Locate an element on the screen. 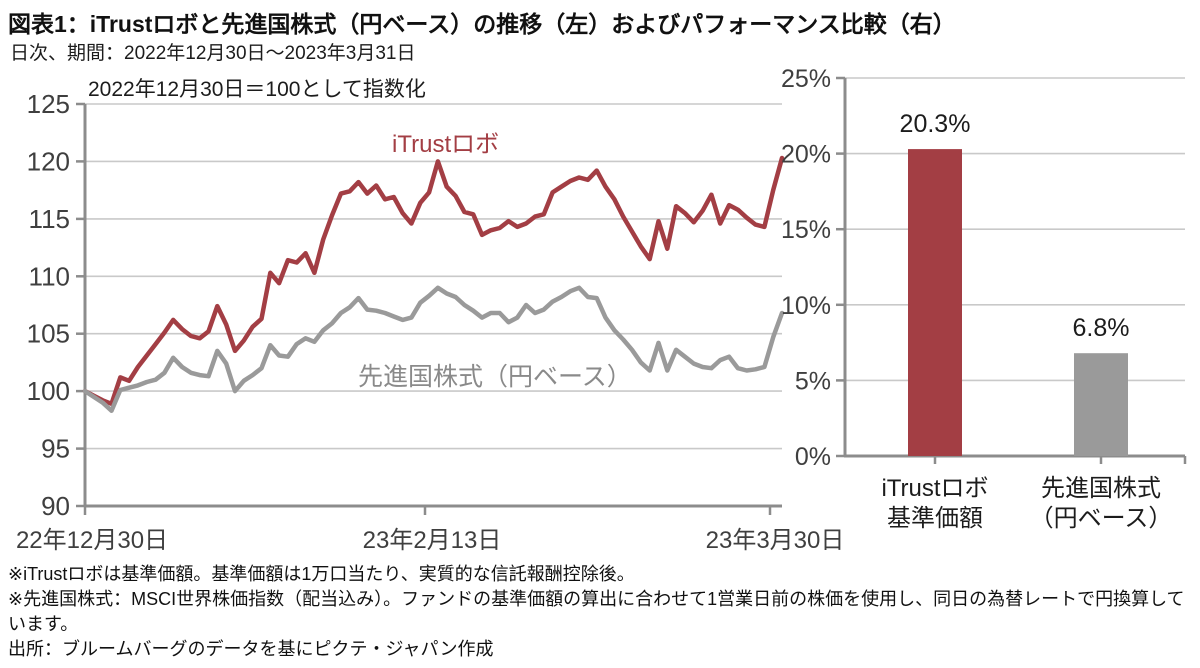 The width and height of the screenshot is (1200, 668). y-tick-label: 125 is located at coordinates (48, 104).